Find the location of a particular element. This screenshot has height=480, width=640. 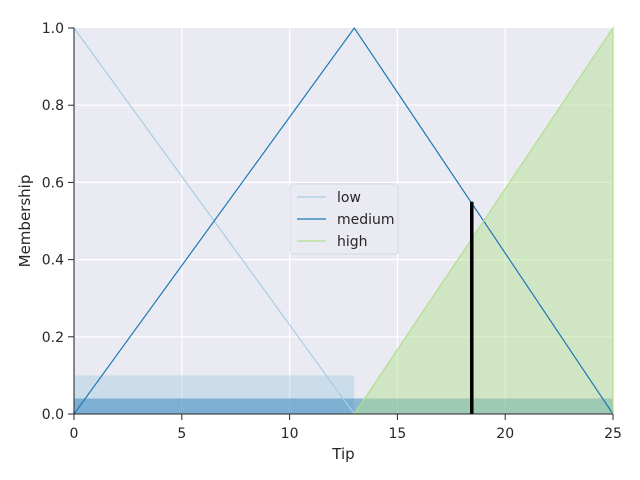

x-tick-label-25: 25 is located at coordinates (613, 434).